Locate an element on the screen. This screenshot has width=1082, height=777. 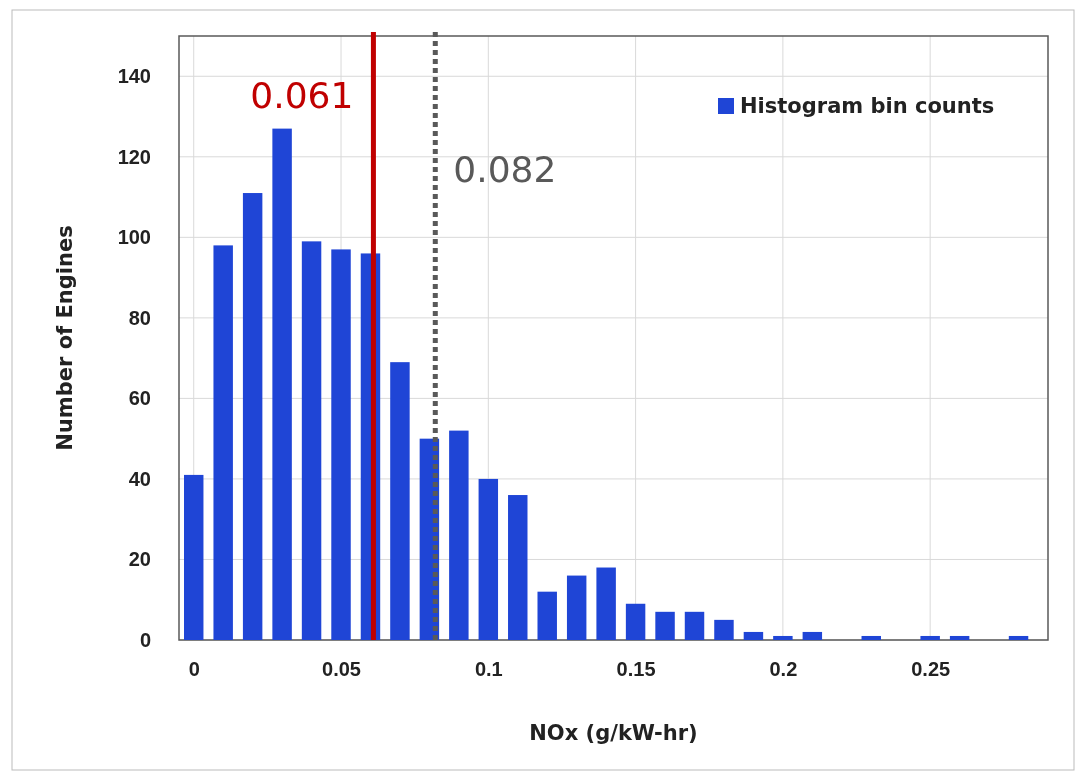
legend-label: Histogram bin counts is located at coordinates (867, 106).